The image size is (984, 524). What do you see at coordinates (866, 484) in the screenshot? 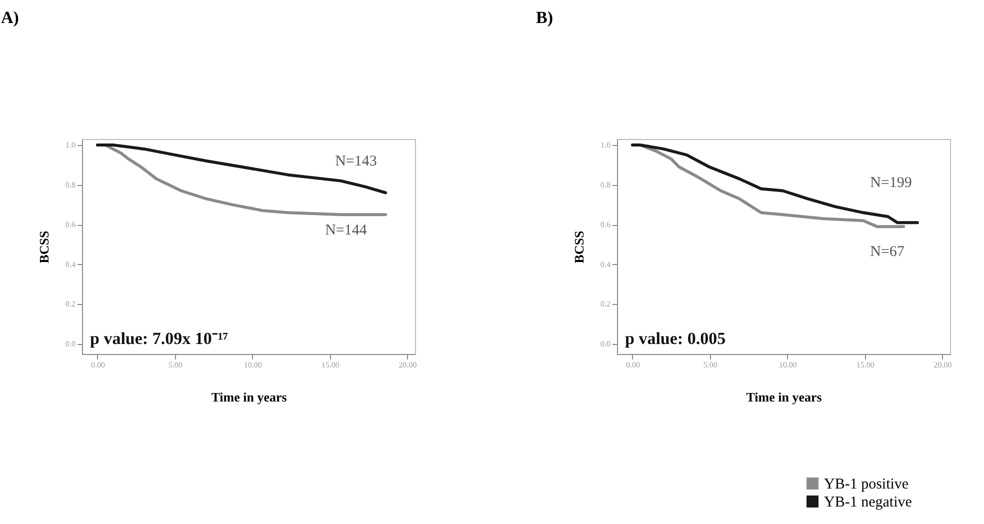
I see `legend-label: YB-1 positive` at bounding box center [866, 484].